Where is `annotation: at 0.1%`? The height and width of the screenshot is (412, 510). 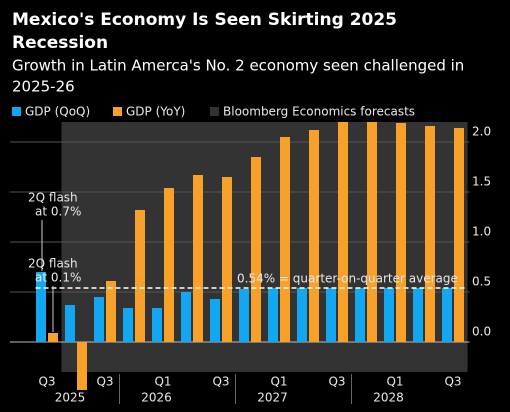 annotation: at 0.1% is located at coordinates (58, 278).